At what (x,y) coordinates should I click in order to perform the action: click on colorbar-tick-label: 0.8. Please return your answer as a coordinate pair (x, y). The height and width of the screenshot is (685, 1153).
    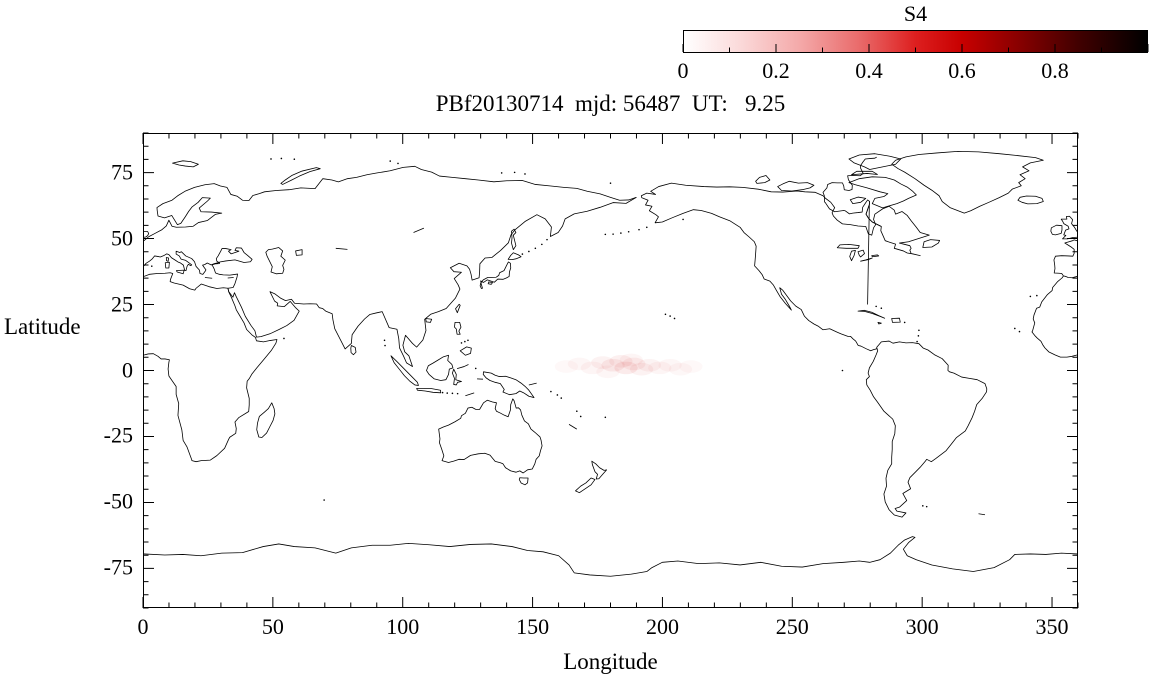
    Looking at the image, I should click on (1055, 70).